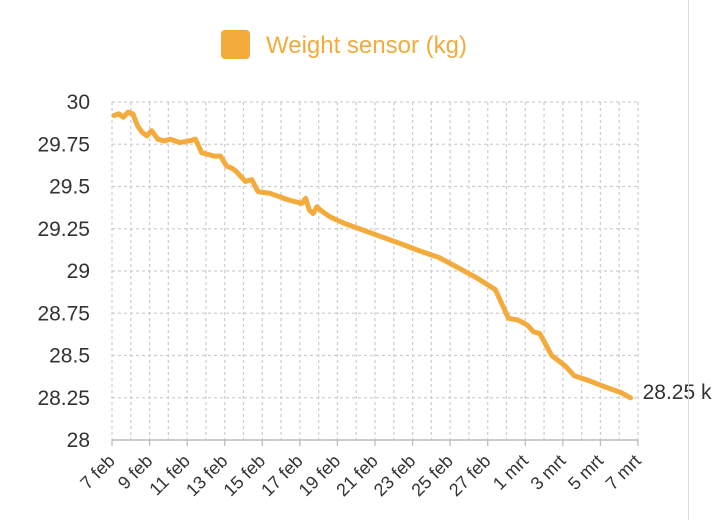  I want to click on x-tick-label: 25 feb, so click(432, 476).